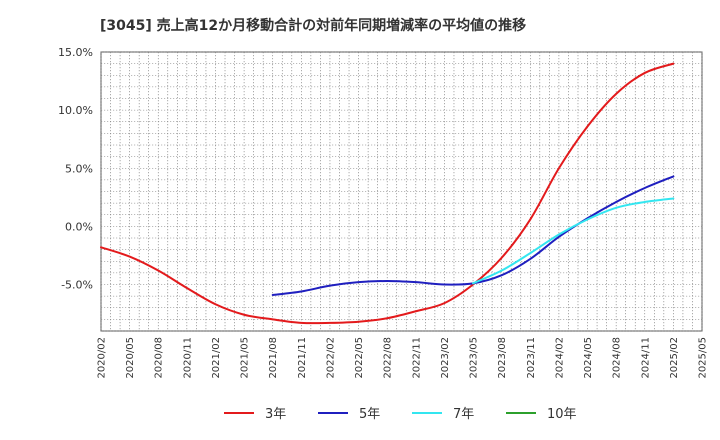 This screenshot has height=440, width=720. I want to click on x-tick-label: 2021/11, so click(302, 358).